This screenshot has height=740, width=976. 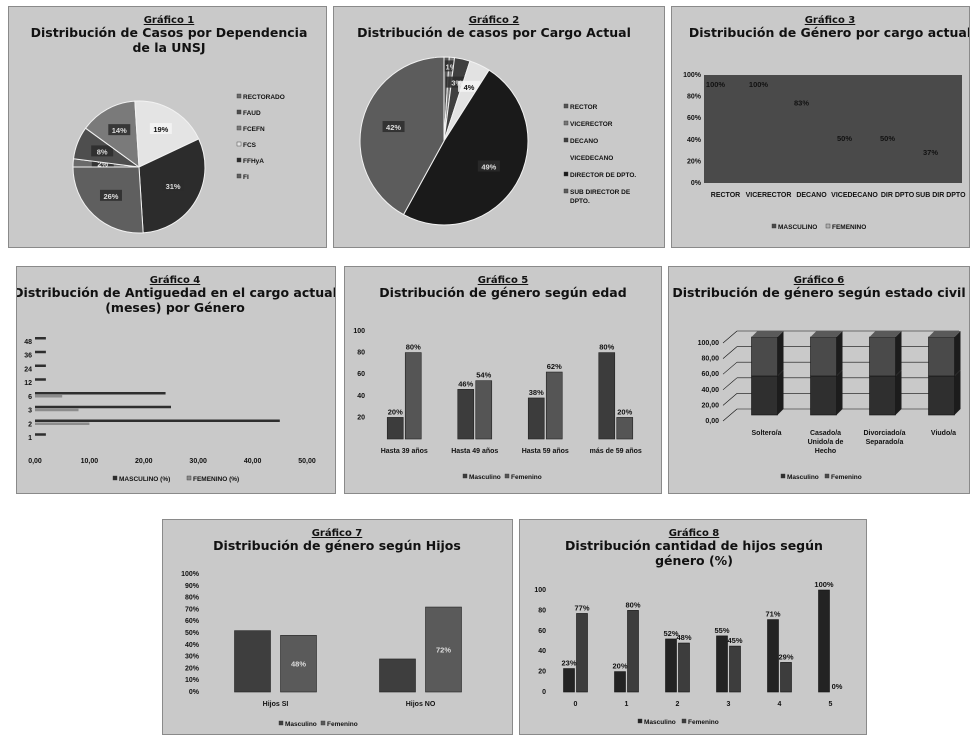 What do you see at coordinates (216, 479) in the screenshot?
I see `legend-label: FEMENINO (%)` at bounding box center [216, 479].